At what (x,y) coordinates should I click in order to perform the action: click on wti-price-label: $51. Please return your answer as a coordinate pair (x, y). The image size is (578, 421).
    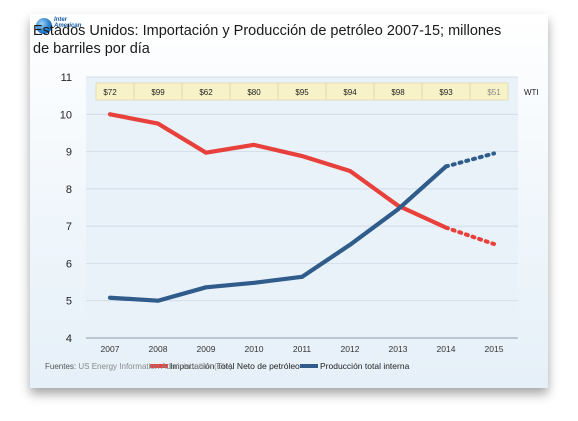
    Looking at the image, I should click on (494, 92).